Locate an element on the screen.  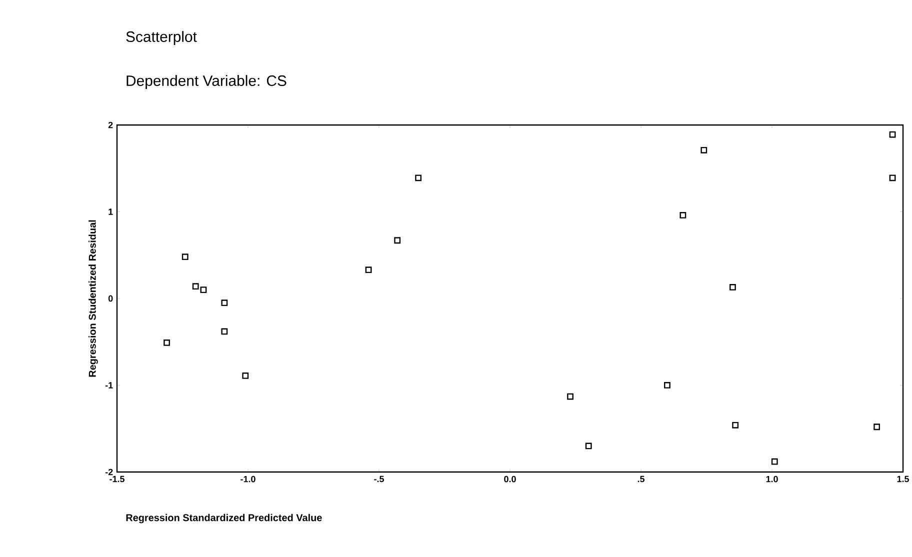
y-tick-label: -1 is located at coordinates (109, 385).